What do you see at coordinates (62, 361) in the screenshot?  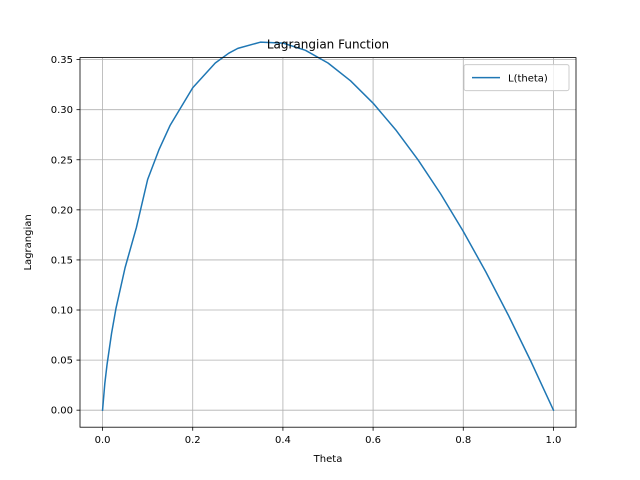 I see `y-tick-label: 0.05` at bounding box center [62, 361].